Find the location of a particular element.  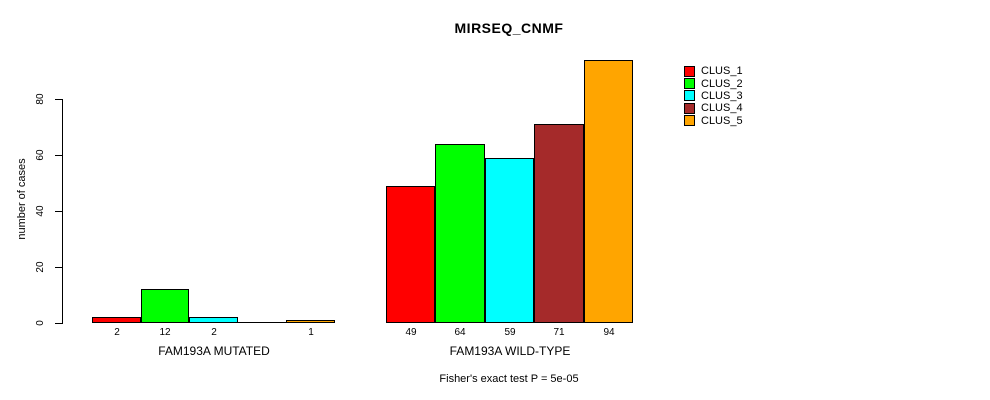

legend-item-label: CLUS_2 is located at coordinates (722, 83).